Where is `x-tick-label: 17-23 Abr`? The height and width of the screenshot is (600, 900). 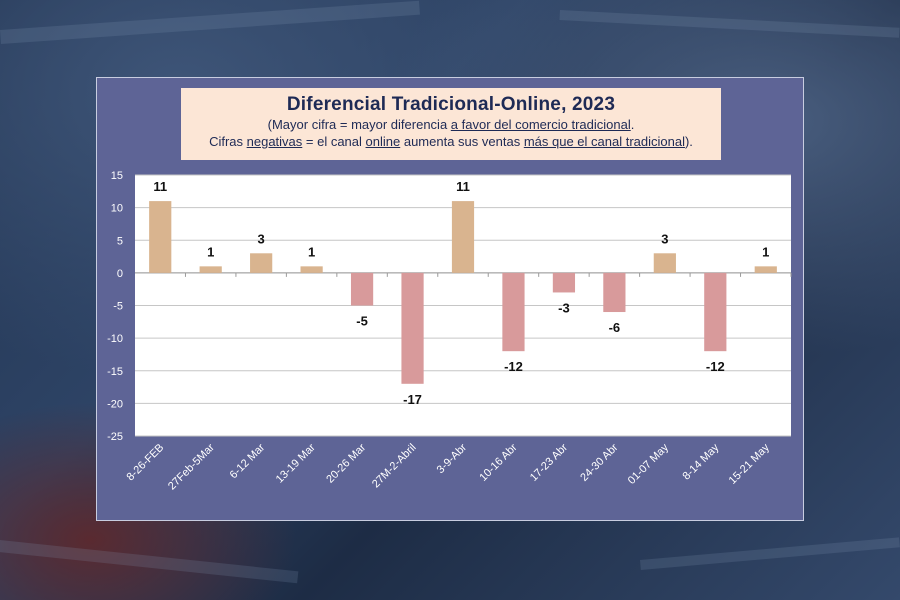
x-tick-label: 17-23 Abr is located at coordinates (549, 462).